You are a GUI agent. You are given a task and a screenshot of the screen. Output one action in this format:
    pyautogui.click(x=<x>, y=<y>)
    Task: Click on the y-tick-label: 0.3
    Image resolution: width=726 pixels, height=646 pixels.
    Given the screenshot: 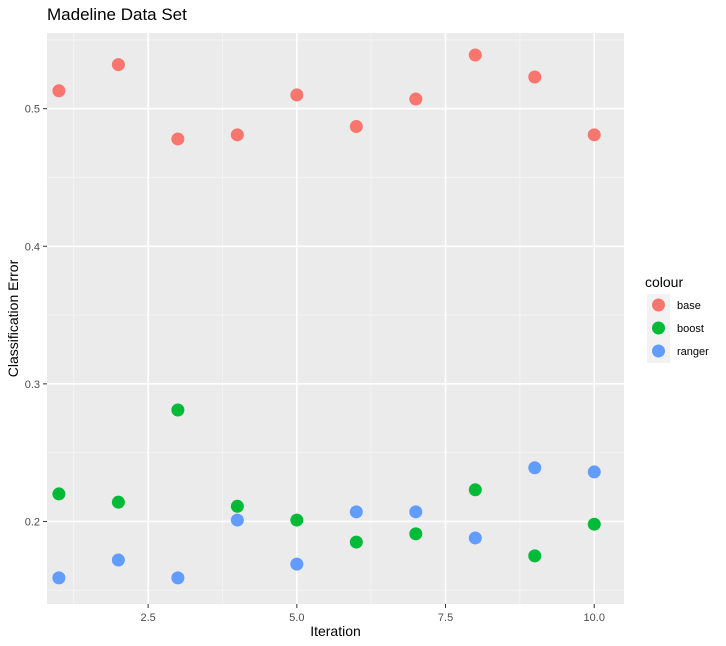 What is the action you would take?
    pyautogui.click(x=32, y=385)
    